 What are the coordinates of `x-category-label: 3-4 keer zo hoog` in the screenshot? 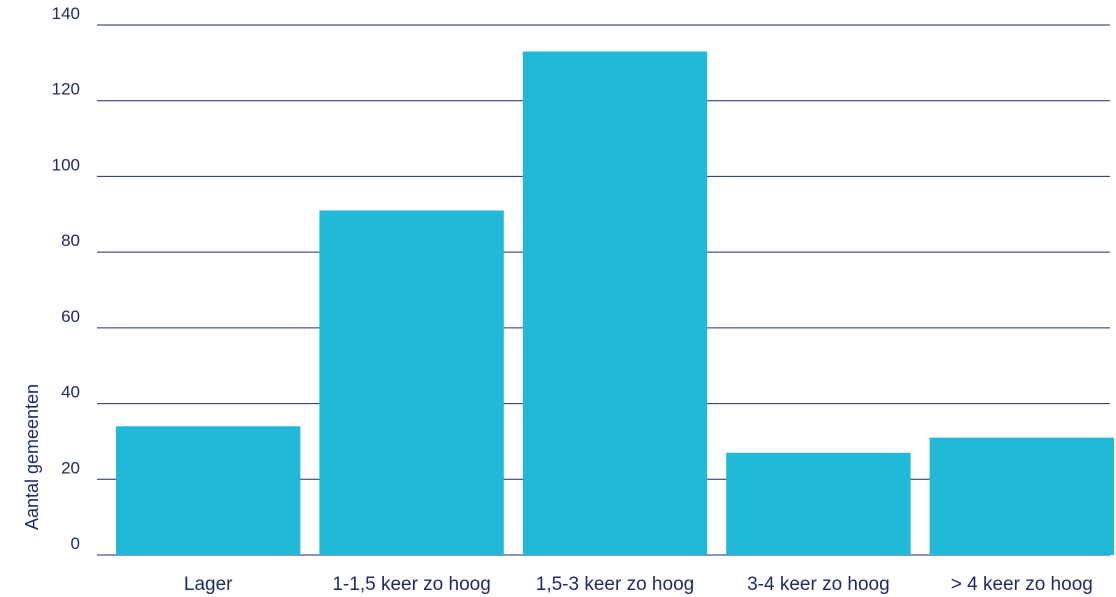 It's located at (818, 584).